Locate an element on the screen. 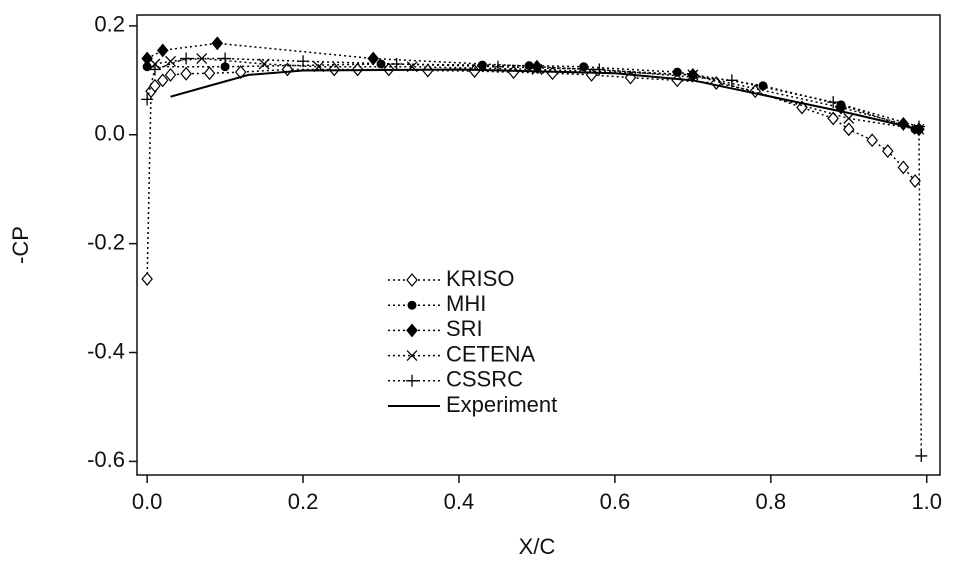  legend-label: SRI is located at coordinates (464, 328).